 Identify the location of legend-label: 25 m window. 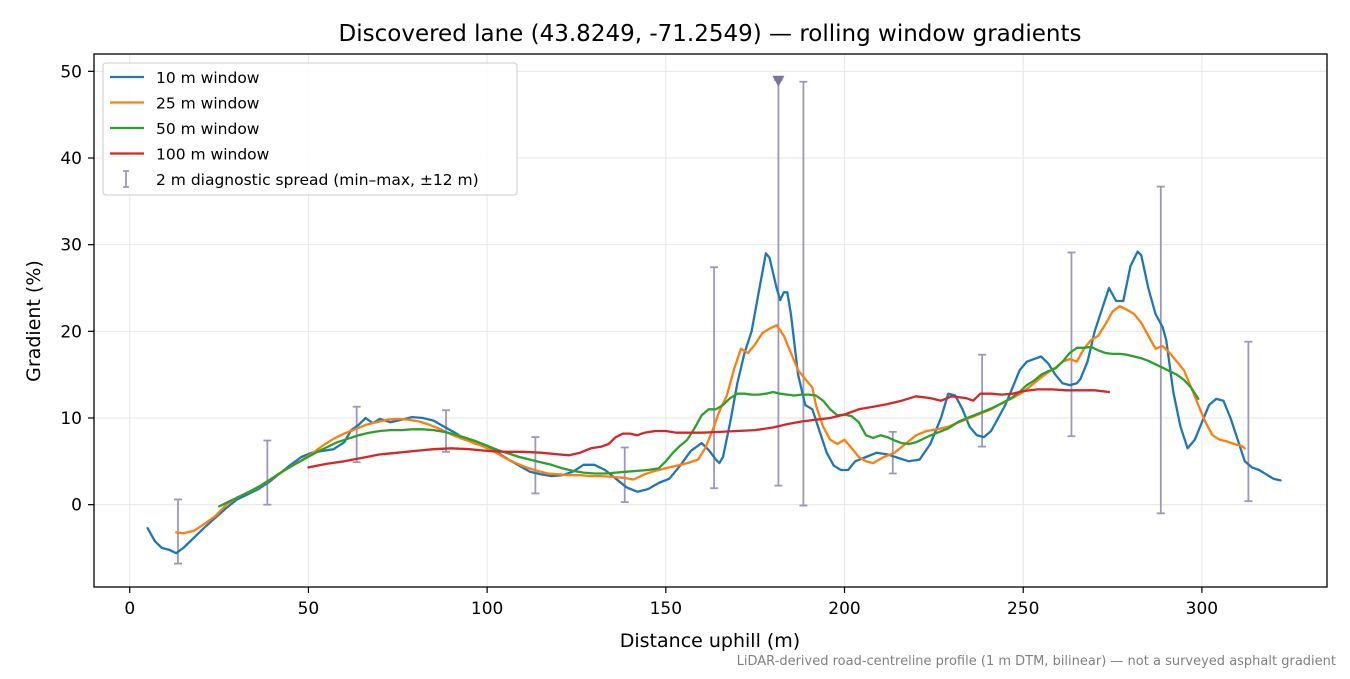
(208, 104).